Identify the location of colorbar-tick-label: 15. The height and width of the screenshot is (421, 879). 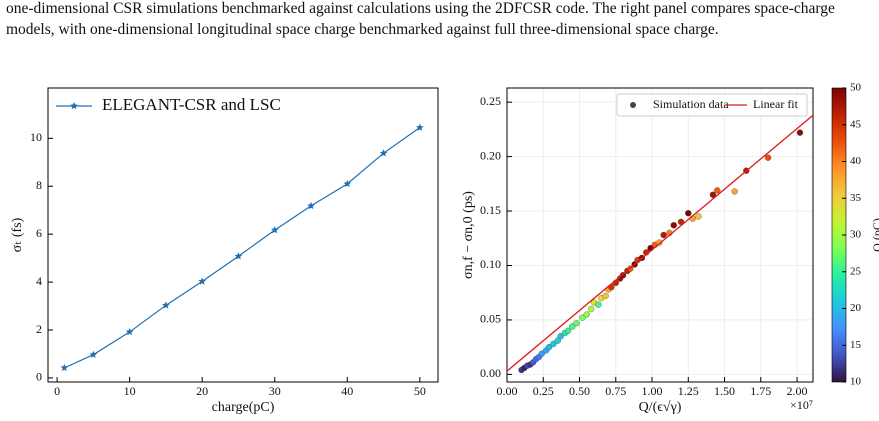
(856, 345).